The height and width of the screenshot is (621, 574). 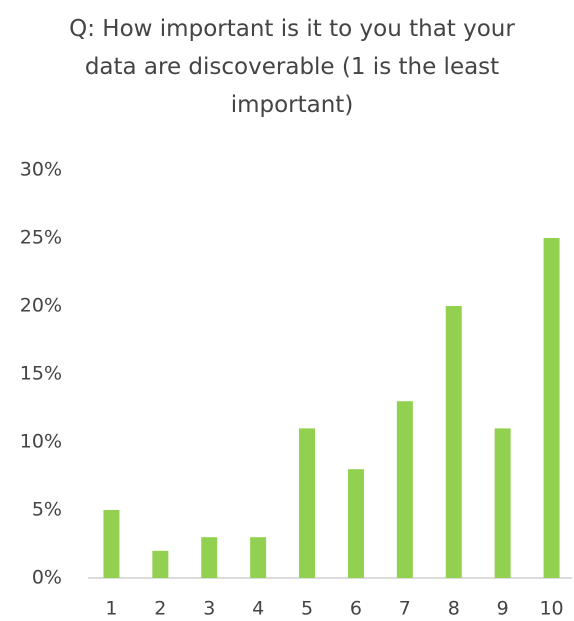 I want to click on x-tick-label: 5, so click(x=307, y=609).